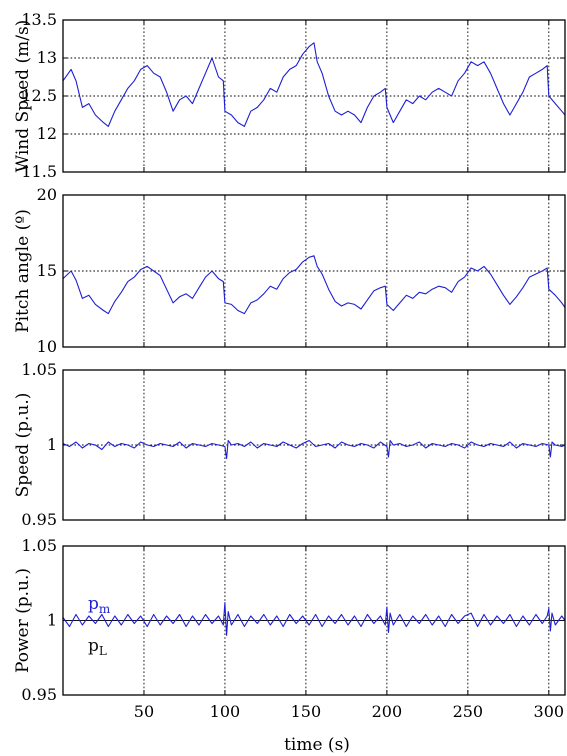 The image size is (567, 756). Describe the element at coordinates (47, 57) in the screenshot. I see `y-tick-label: 13` at that location.